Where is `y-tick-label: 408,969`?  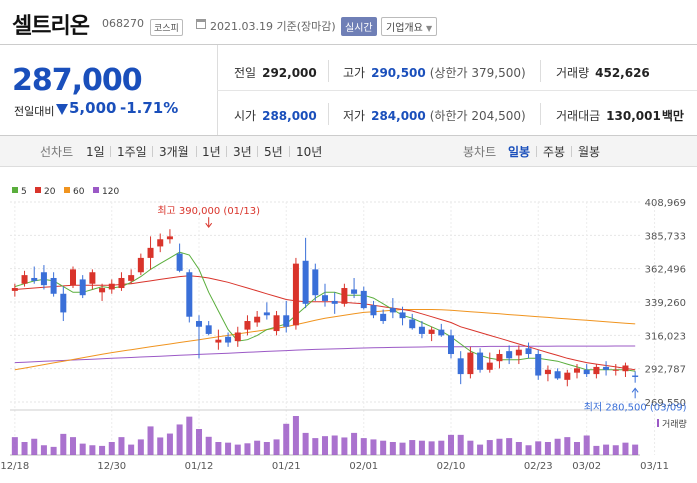 y-tick-label: 408,969 is located at coordinates (665, 203).